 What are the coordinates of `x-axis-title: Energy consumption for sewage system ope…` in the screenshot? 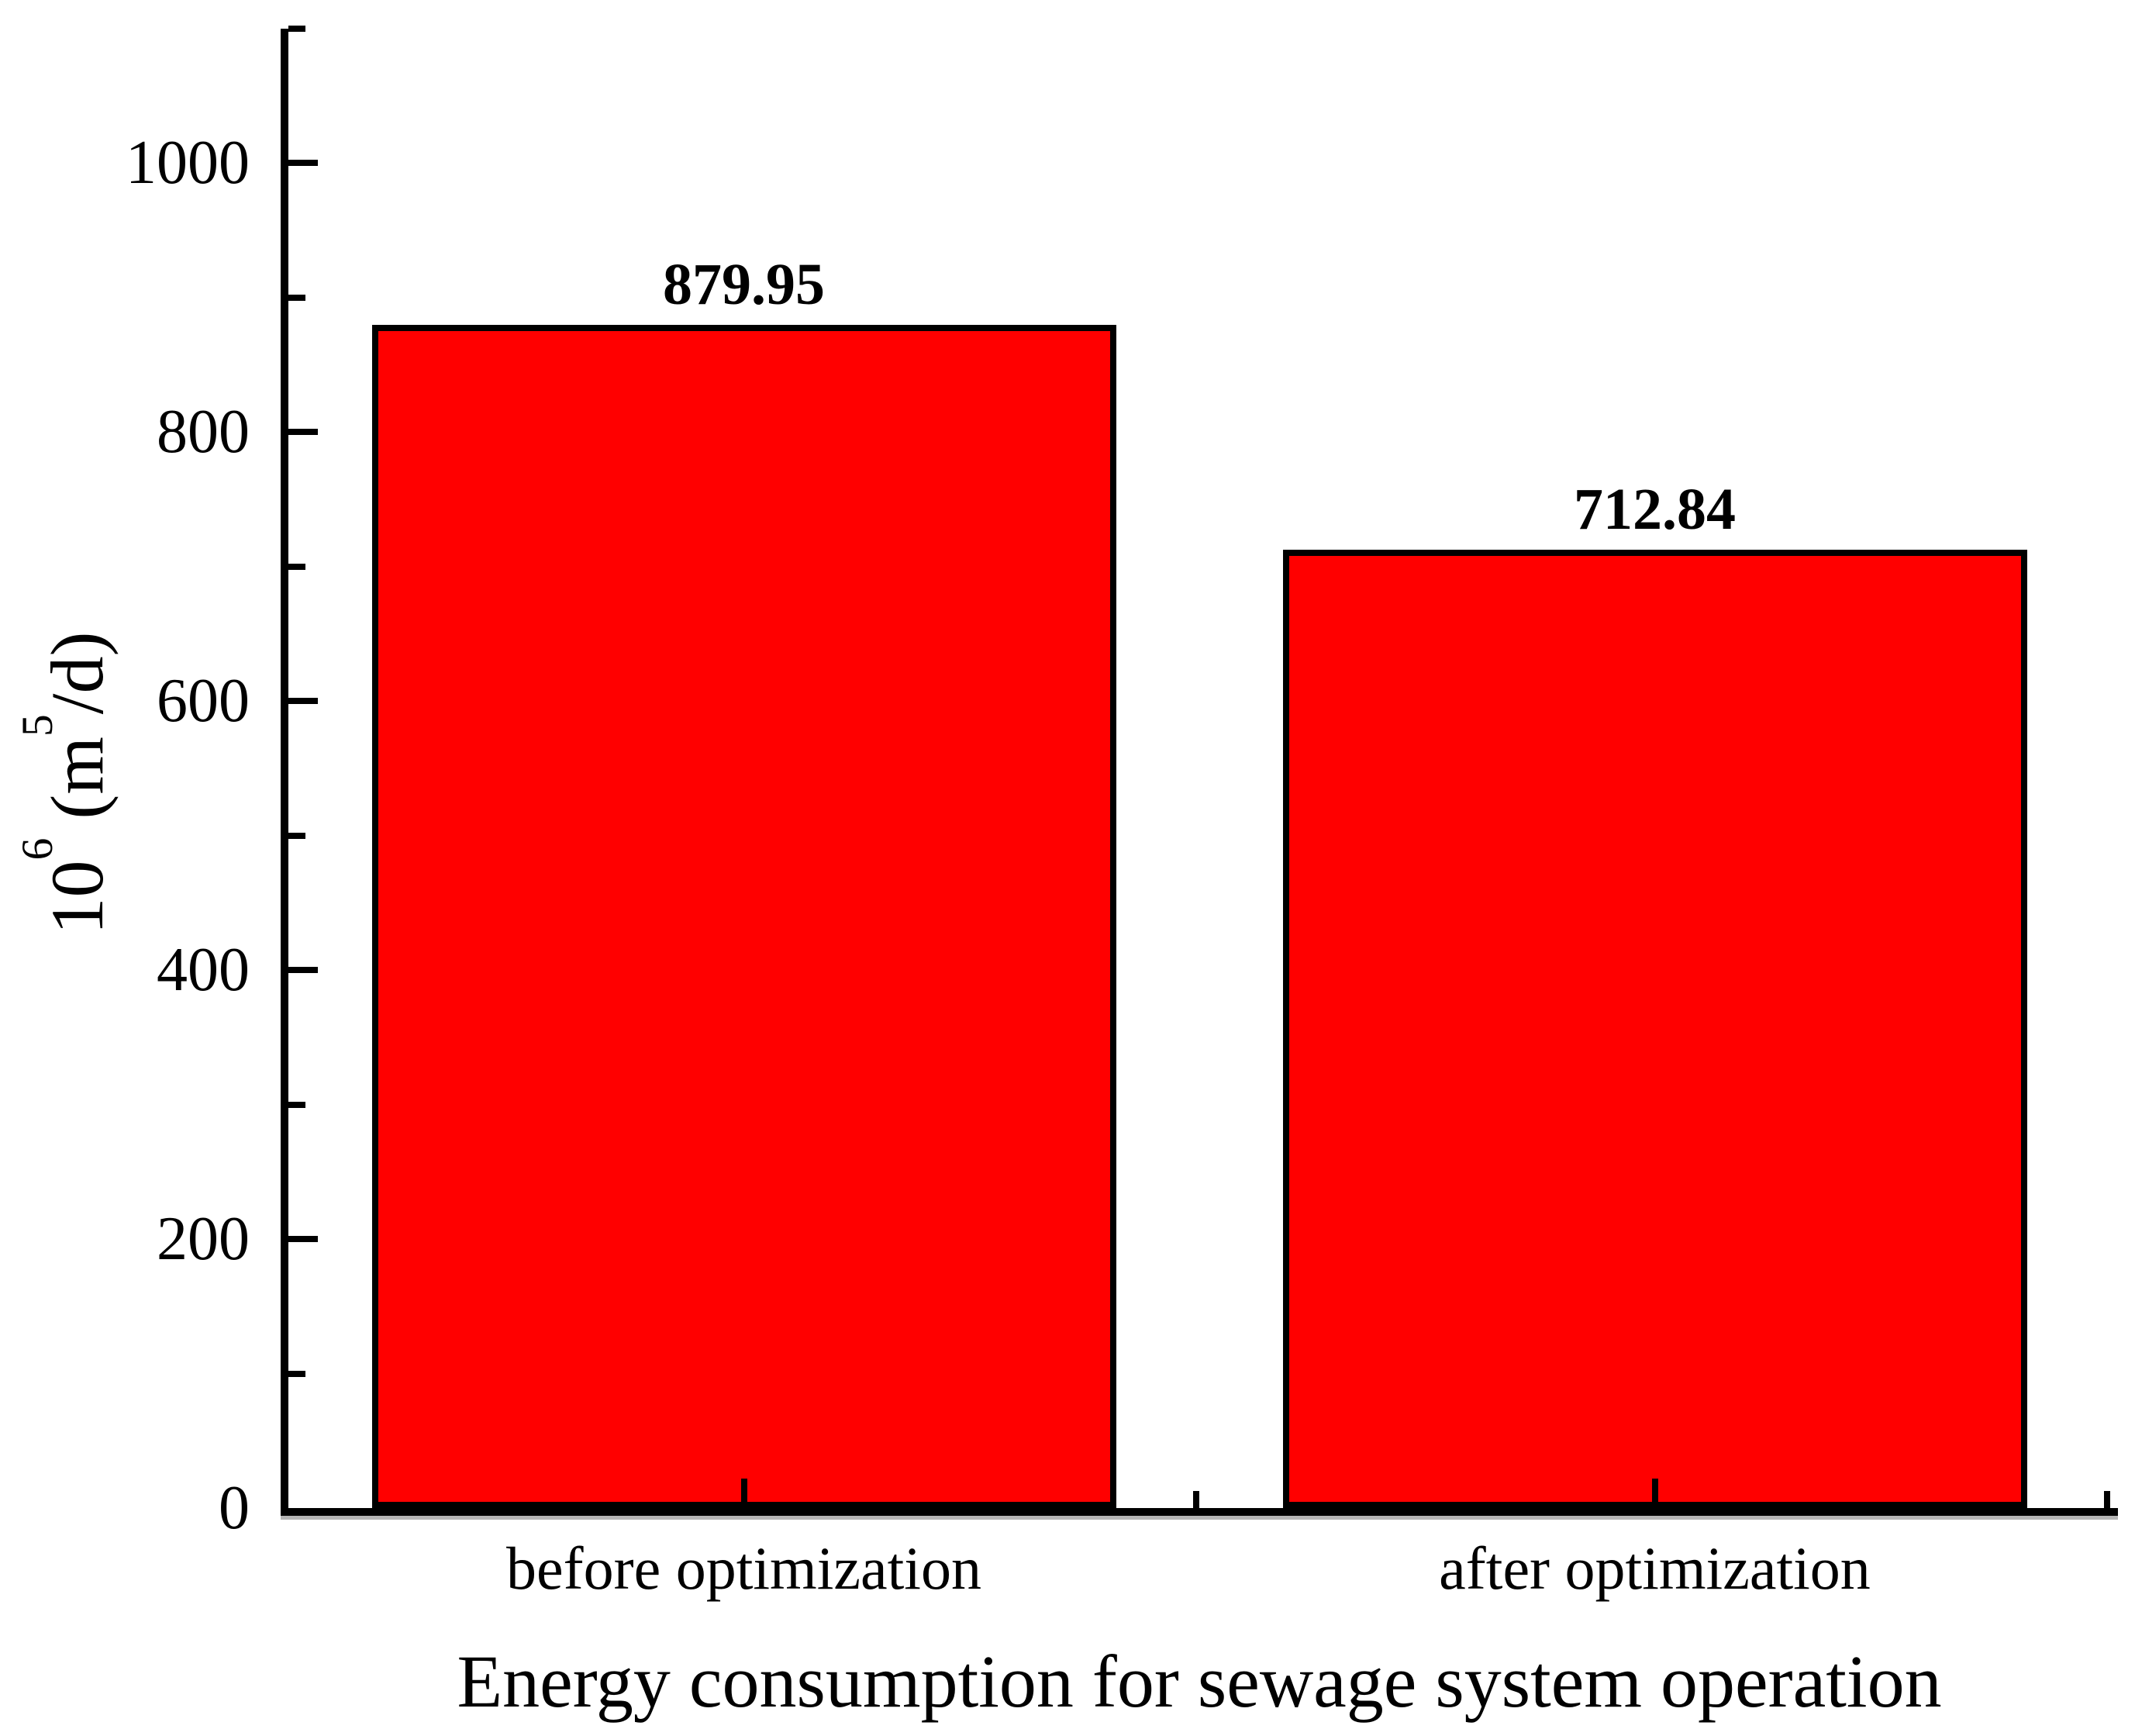 It's located at (1199, 1682).